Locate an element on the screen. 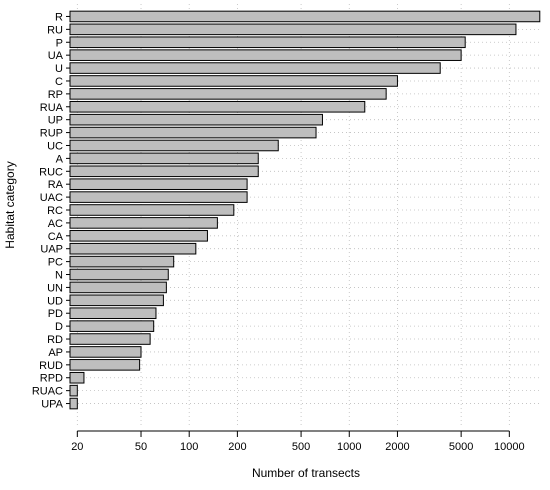 This screenshot has height=490, width=550. x-tick-label: 10000 is located at coordinates (509, 447).